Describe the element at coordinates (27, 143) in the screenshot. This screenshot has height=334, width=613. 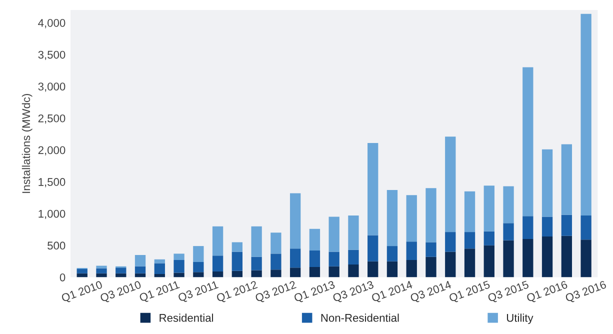
I see `y-axis-title: Installations (MWdc)` at that location.